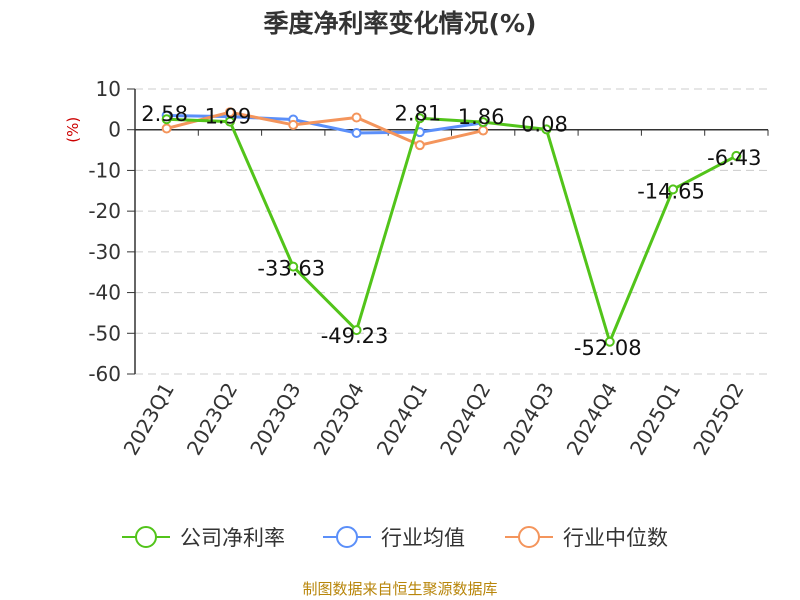  I want to click on x-tick-label: 2024Q2, so click(465, 419).